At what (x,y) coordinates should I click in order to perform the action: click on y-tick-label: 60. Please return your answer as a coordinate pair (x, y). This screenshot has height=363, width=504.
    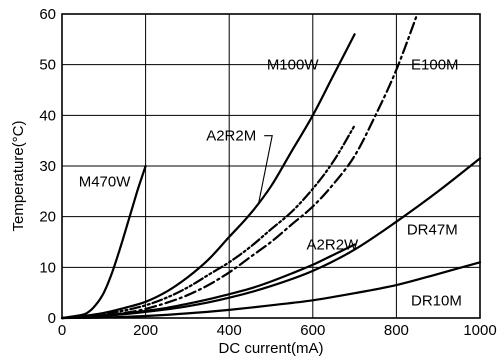
    Looking at the image, I should click on (47, 14).